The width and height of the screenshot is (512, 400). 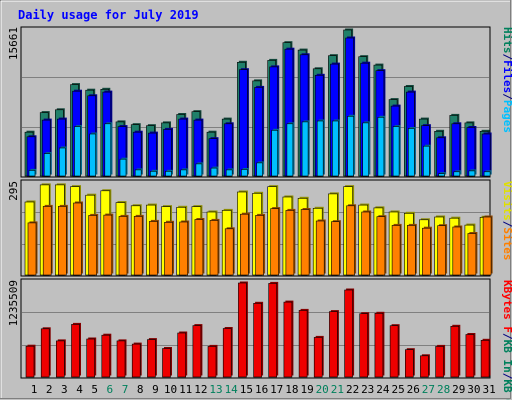 What do you see at coordinates (443, 173) in the screenshot?
I see `bar-shadow-pages` at bounding box center [443, 173].